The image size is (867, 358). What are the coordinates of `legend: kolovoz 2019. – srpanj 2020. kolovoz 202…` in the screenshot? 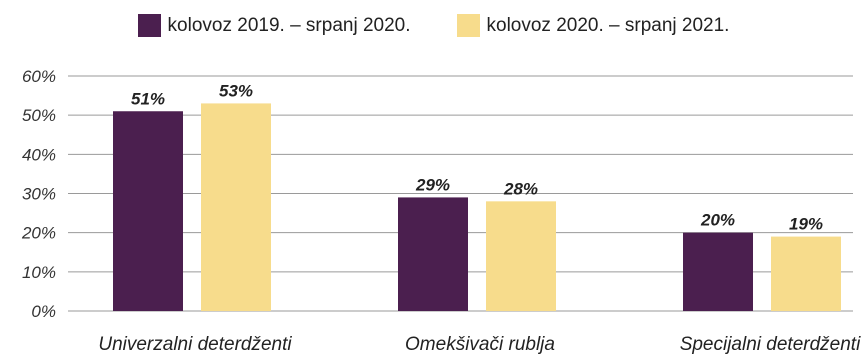 It's located at (433, 25).